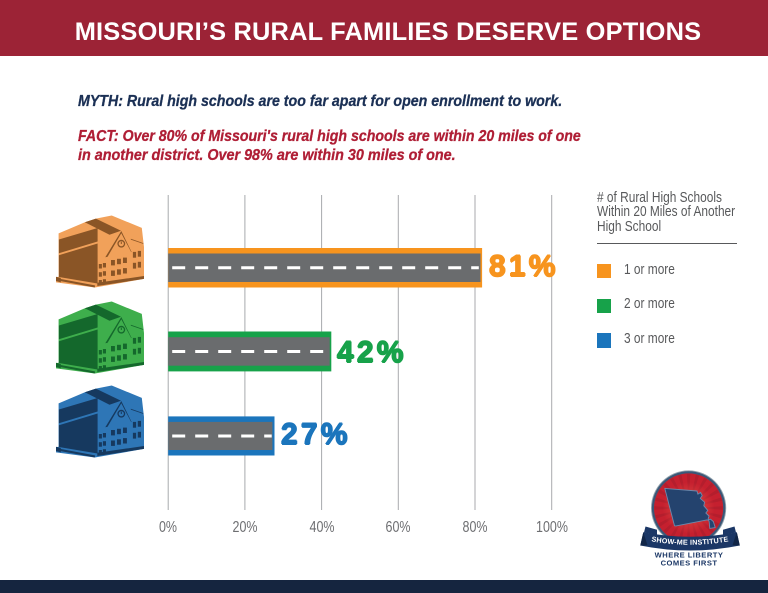 The width and height of the screenshot is (768, 593). I want to click on svg-text: COMES FIRST, so click(689, 562).